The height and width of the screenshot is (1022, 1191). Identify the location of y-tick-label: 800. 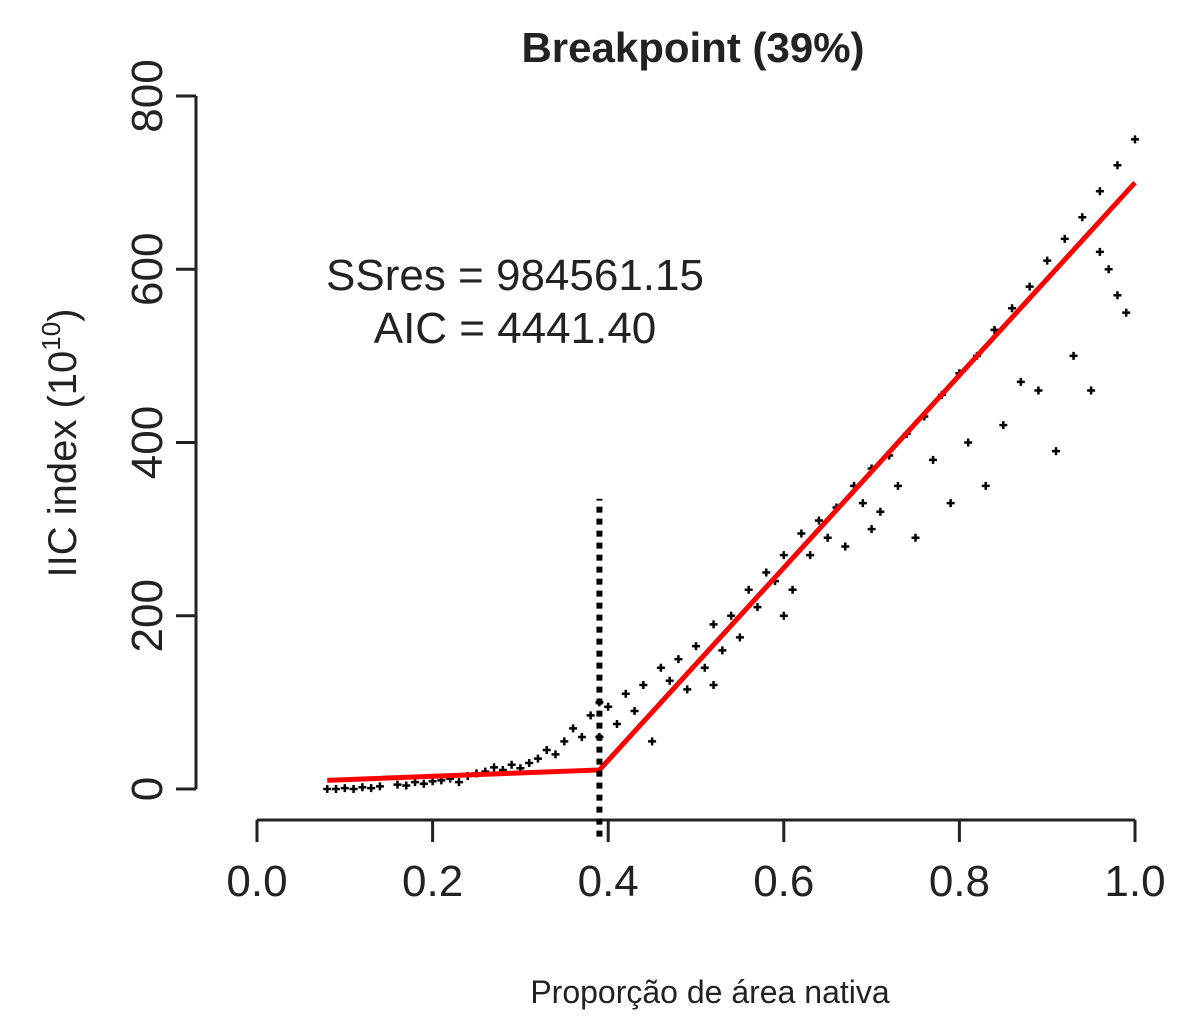
(147, 95).